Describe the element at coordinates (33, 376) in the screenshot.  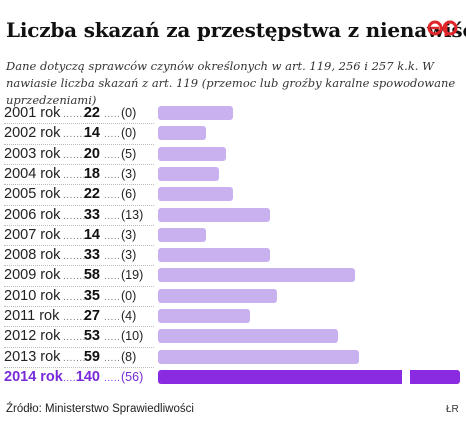
I see `category-label: 2014 rok` at that location.